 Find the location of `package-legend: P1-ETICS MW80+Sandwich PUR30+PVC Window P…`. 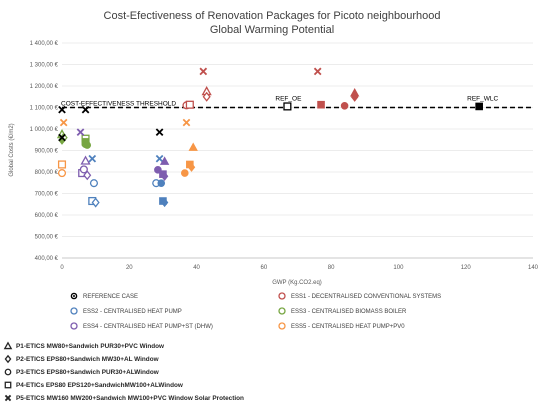

package-legend: P1-ETICS MW80+Sandwich PUR30+PVC Window P… is located at coordinates (123, 371).